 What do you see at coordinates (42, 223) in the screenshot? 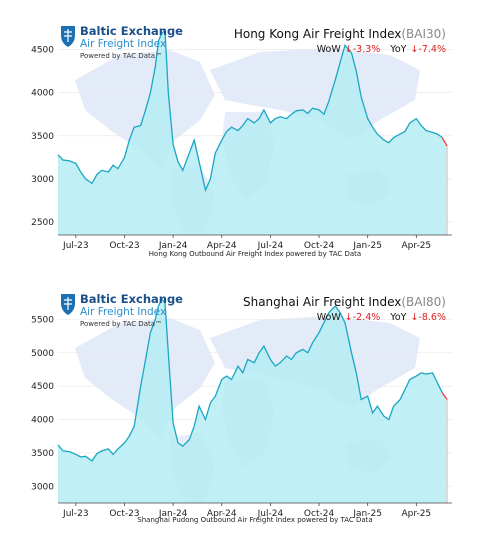
I see `y-tick-label: 2500` at bounding box center [42, 223].